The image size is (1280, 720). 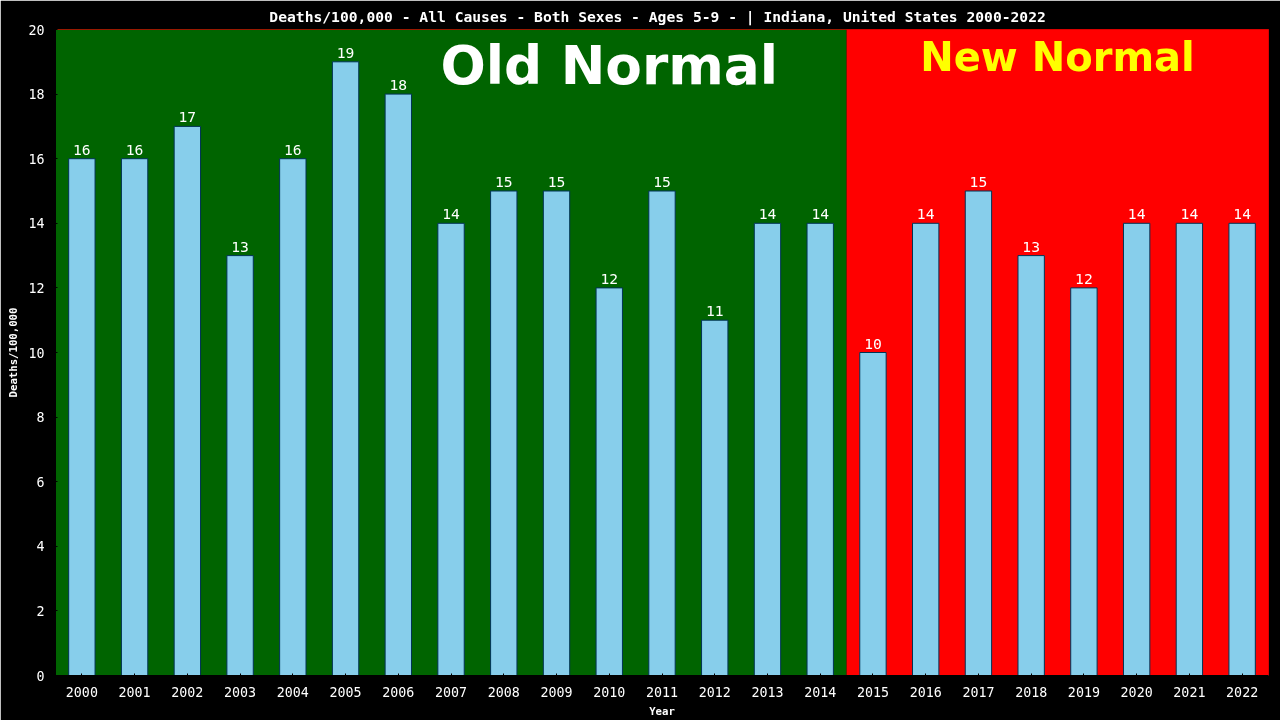 I want to click on x-tick-label: 2001, so click(x=134, y=692).